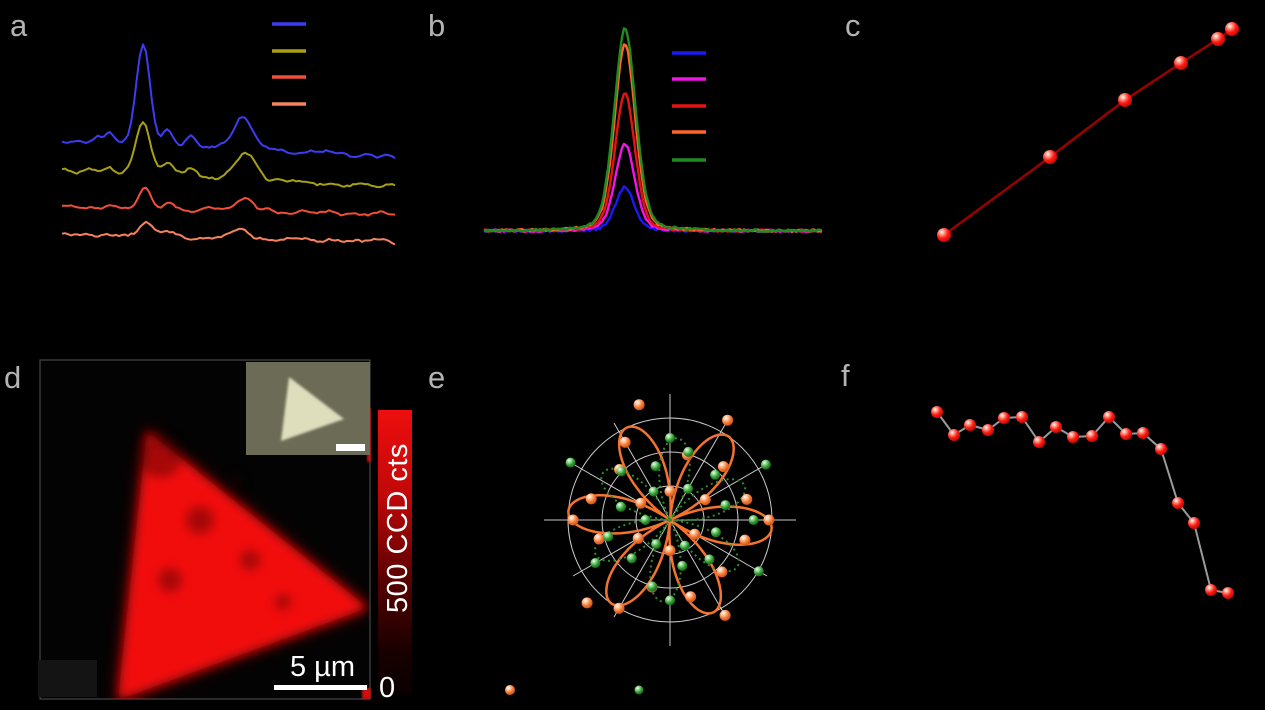  I want to click on panel-a-spectra, so click(228, 134).